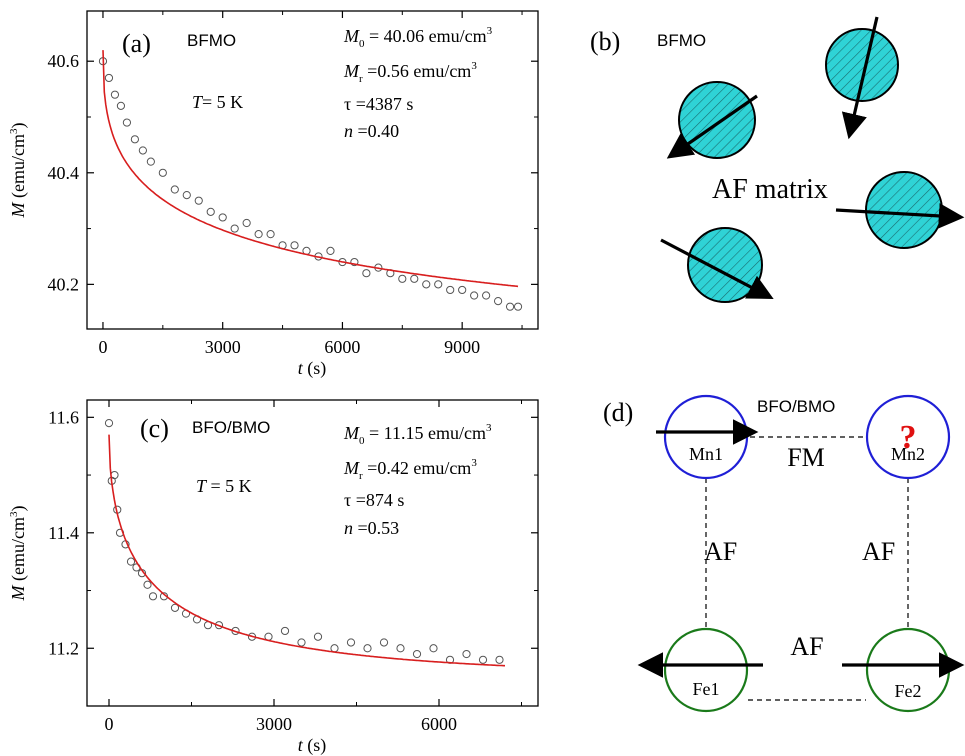 This screenshot has height=756, width=965. What do you see at coordinates (439, 724) in the screenshot?
I see `x-tick-label: 6000` at bounding box center [439, 724].